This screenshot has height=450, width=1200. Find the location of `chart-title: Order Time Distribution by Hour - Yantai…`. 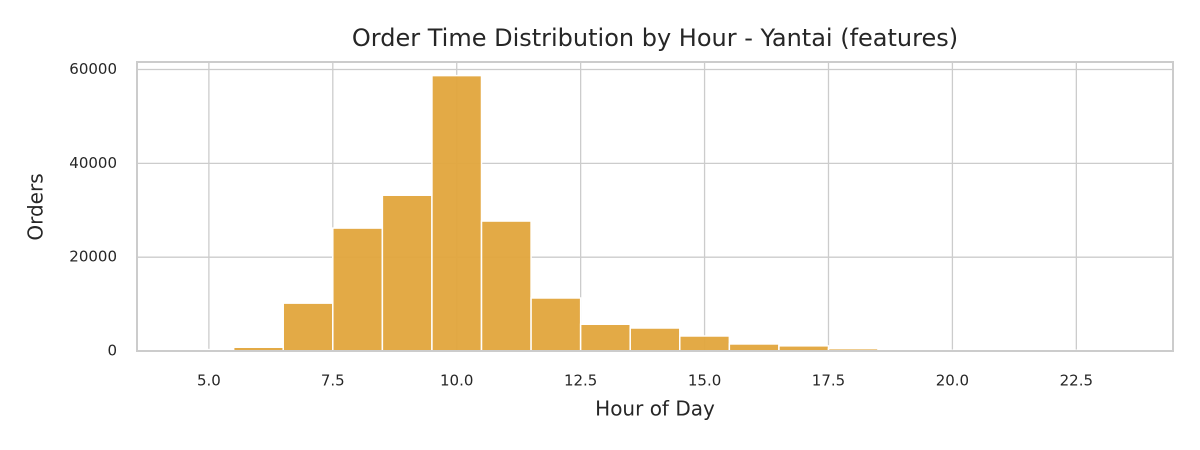

chart-title: Order Time Distribution by Hour - Yantai… is located at coordinates (655, 38).